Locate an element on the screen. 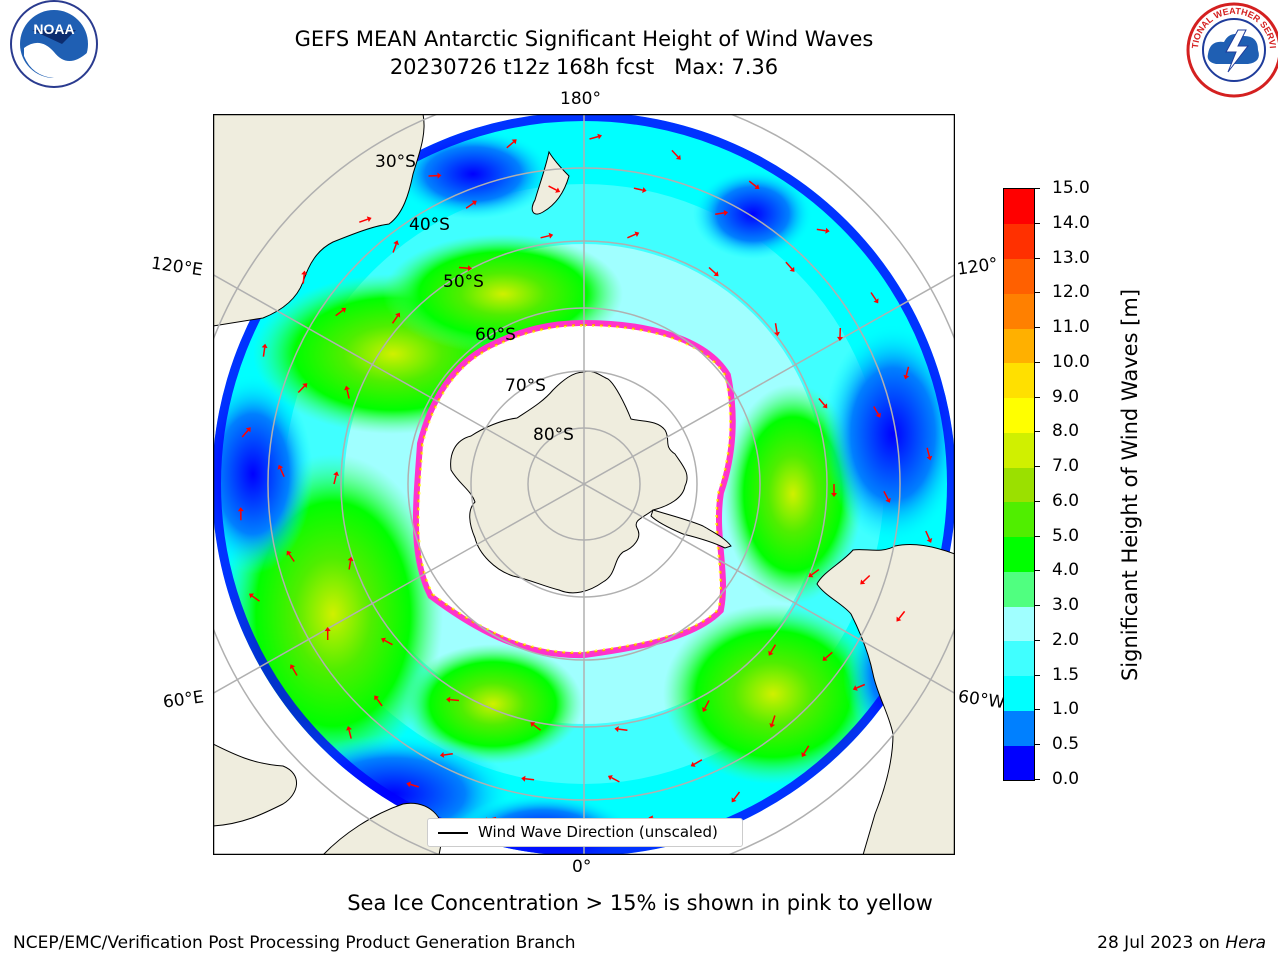 The height and width of the screenshot is (960, 1280). meridian-label-120e: 120°E is located at coordinates (176, 267).